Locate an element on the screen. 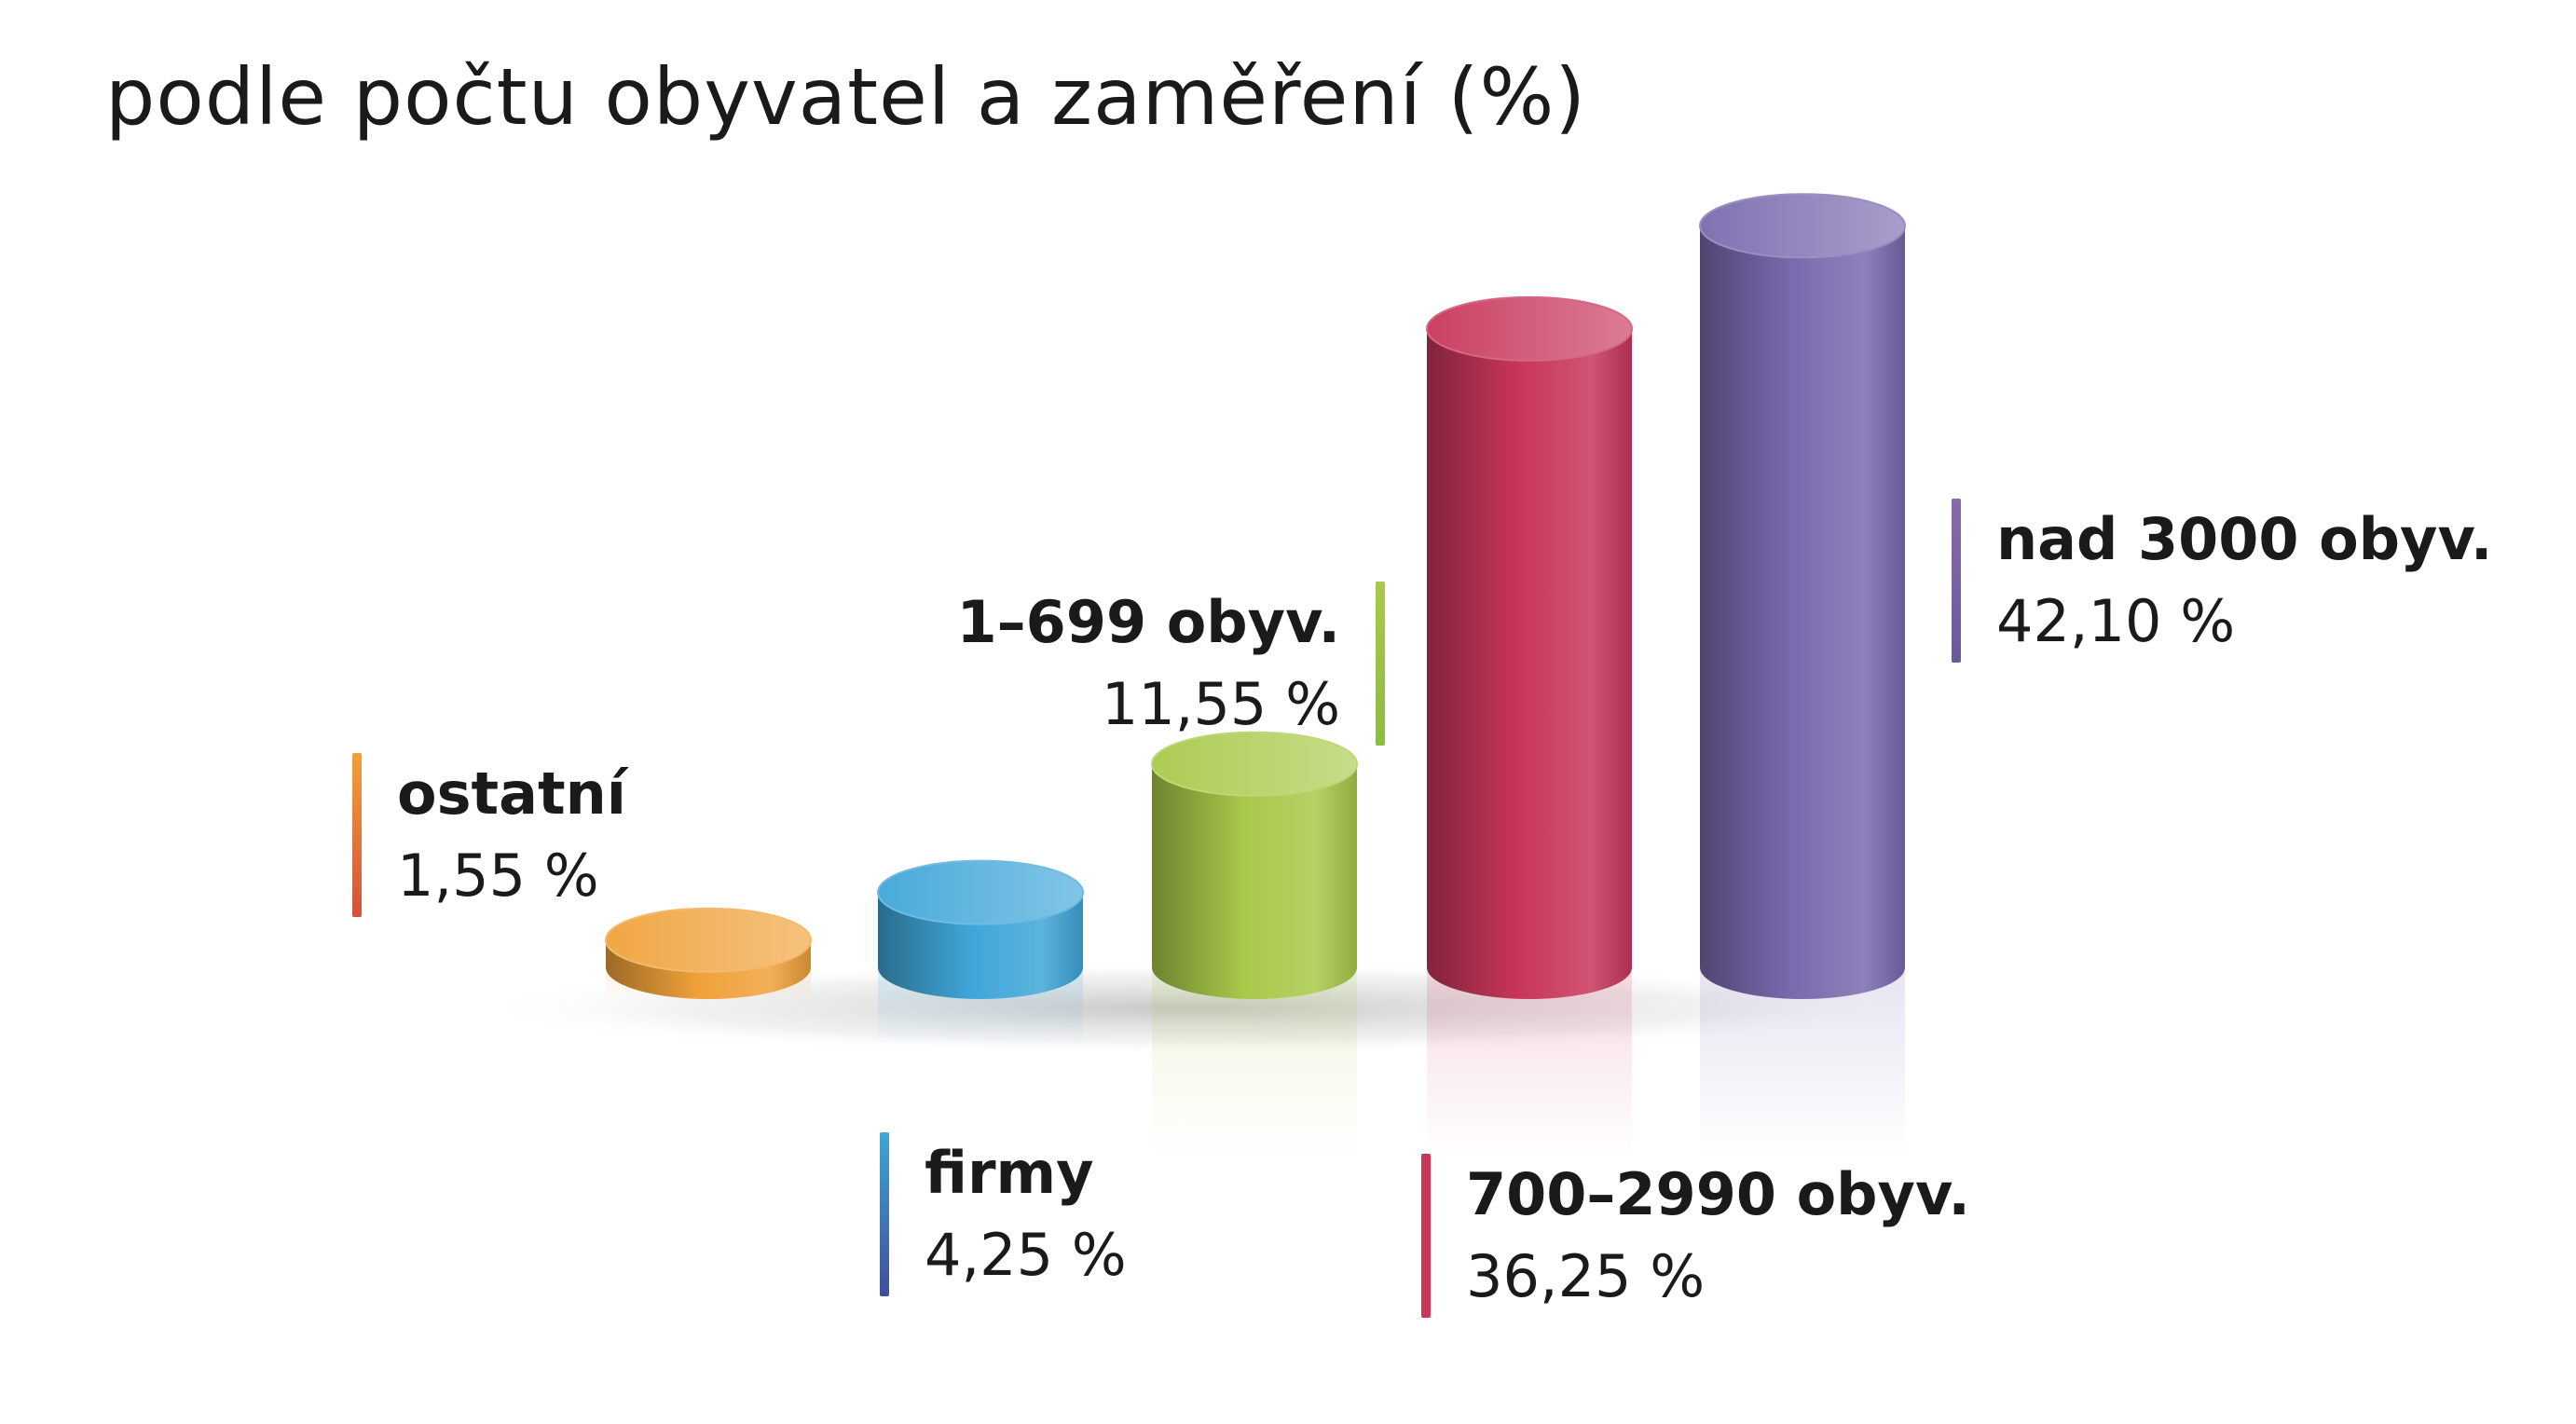 This screenshot has width=2576, height=1424. callout-4: nad 3000 obyv. 42,10 % is located at coordinates (2222, 581).